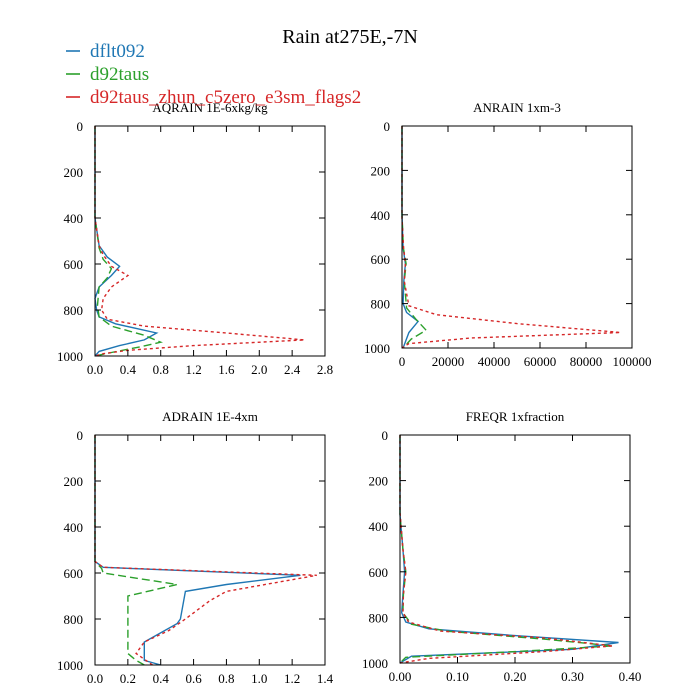  Describe the element at coordinates (226, 369) in the screenshot. I see `x-tick-label: 1.6` at that location.